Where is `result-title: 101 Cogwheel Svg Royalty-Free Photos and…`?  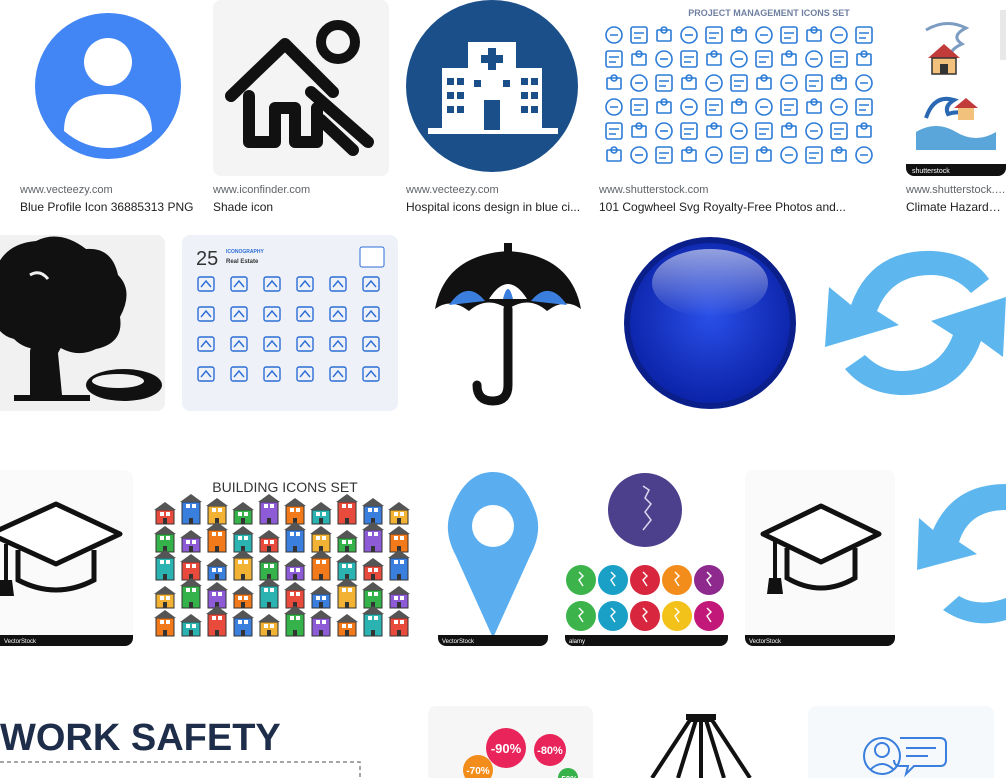
result-title: 101 Cogwheel Svg Royalty-Free Photos and… is located at coordinates (722, 207).